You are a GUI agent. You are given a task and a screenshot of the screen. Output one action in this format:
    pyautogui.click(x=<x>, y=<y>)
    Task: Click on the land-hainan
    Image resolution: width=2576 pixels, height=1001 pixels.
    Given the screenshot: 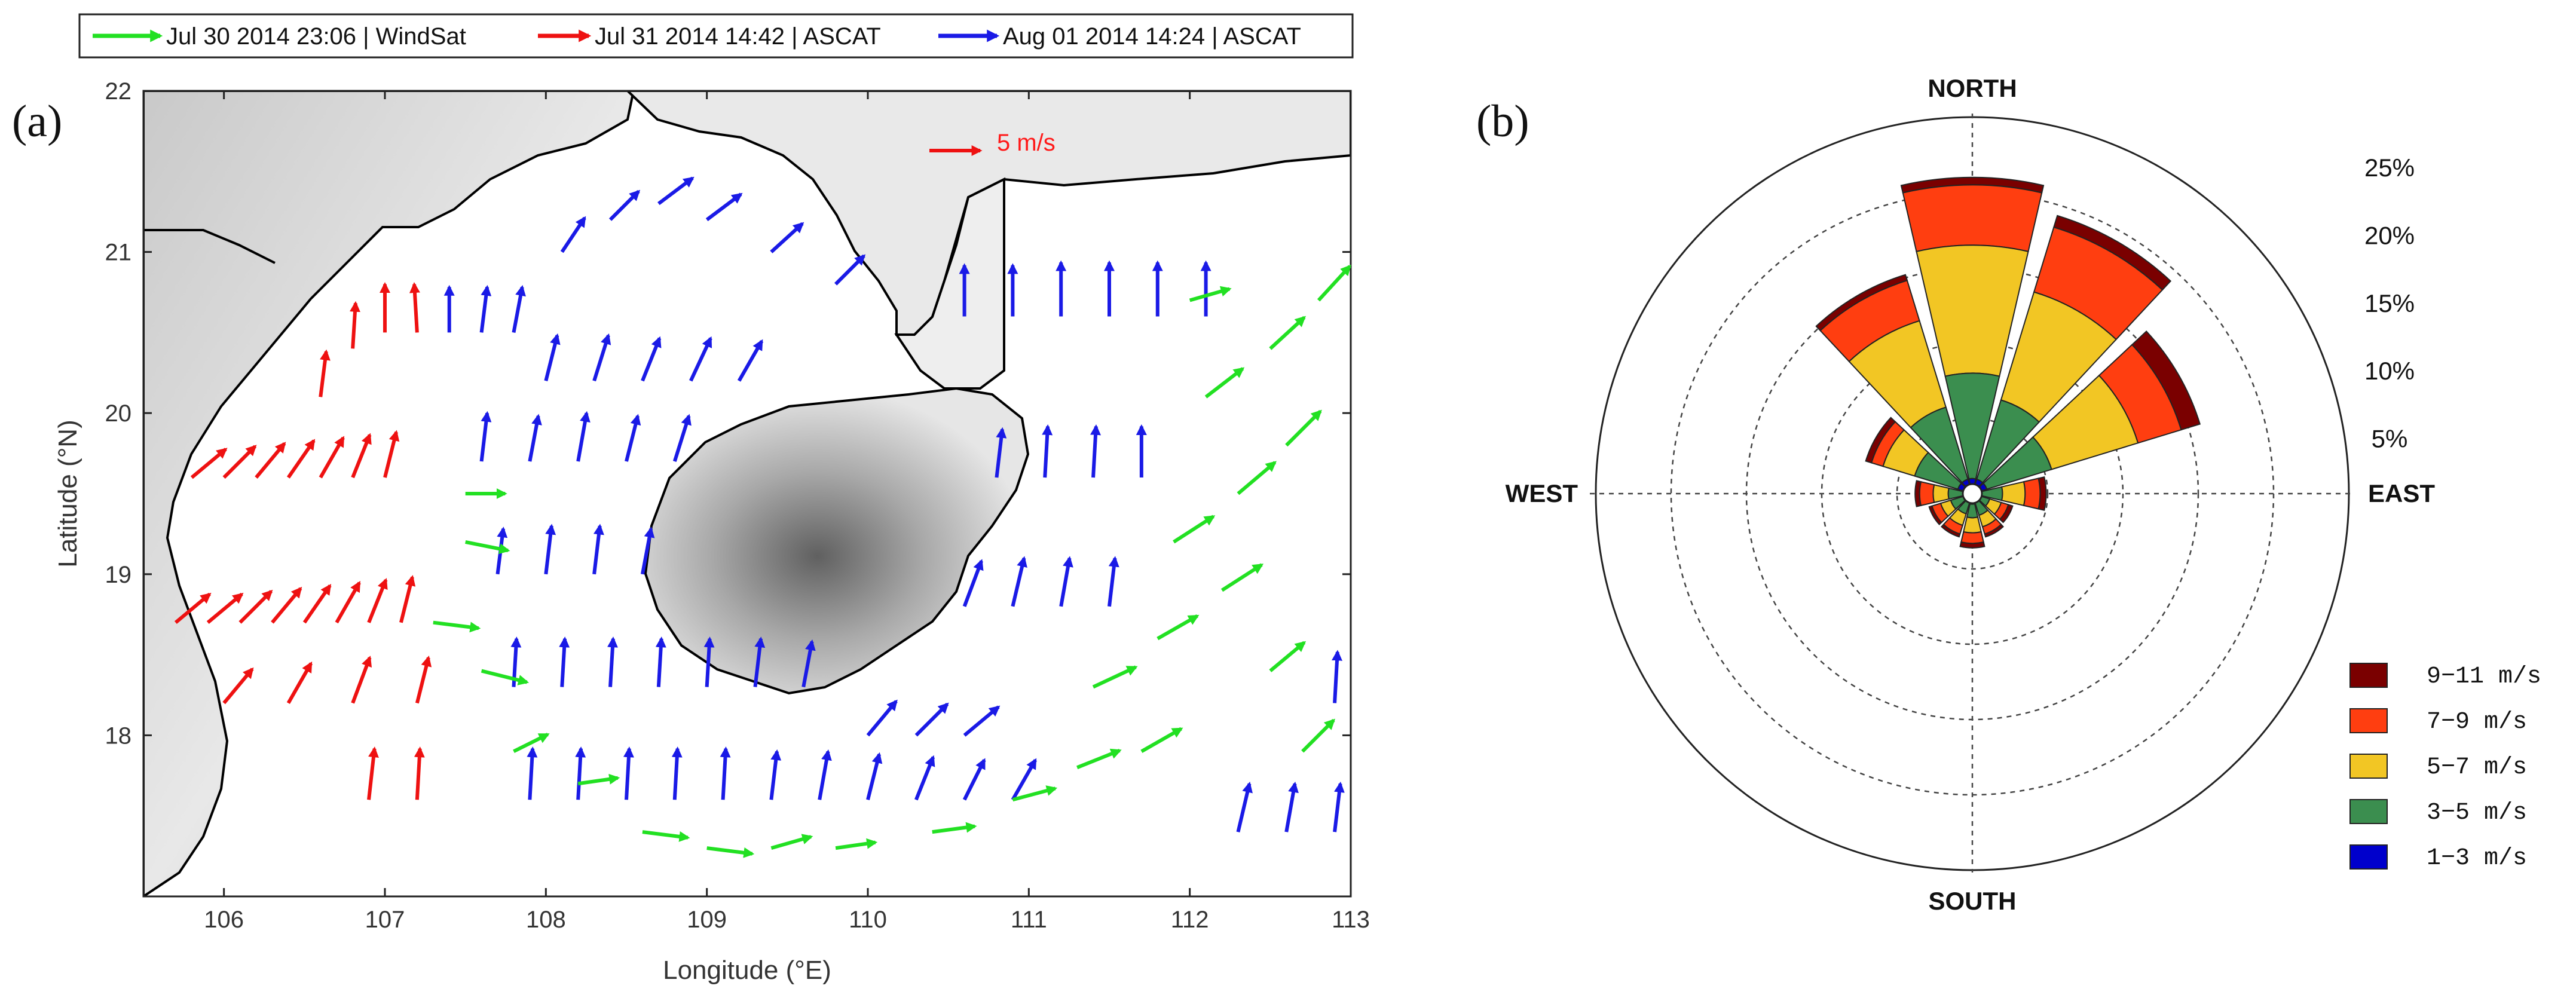 What is the action you would take?
    pyautogui.click(x=837, y=541)
    